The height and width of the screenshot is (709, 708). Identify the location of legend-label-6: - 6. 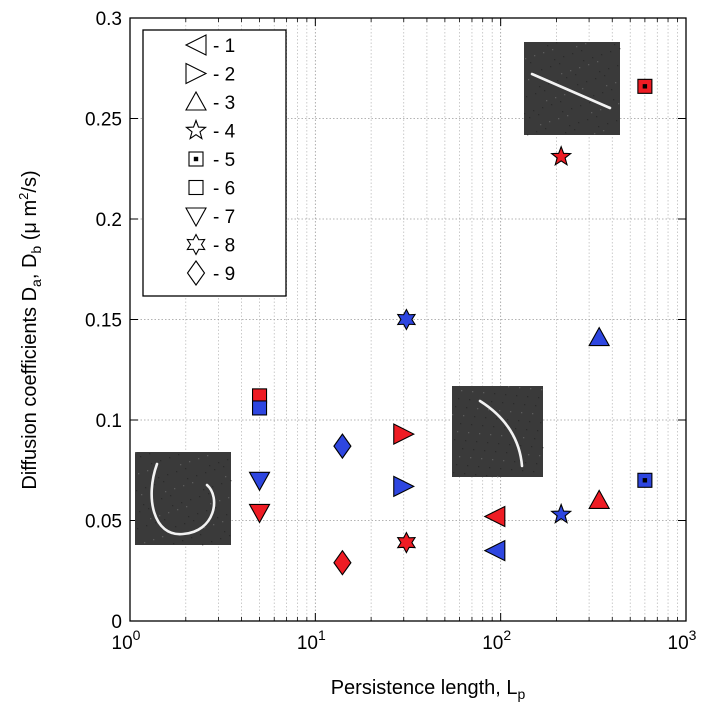
(224, 189).